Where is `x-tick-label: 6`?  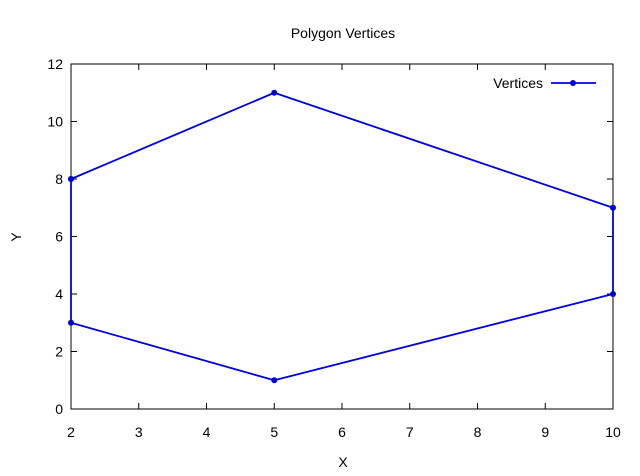 x-tick-label: 6 is located at coordinates (342, 432).